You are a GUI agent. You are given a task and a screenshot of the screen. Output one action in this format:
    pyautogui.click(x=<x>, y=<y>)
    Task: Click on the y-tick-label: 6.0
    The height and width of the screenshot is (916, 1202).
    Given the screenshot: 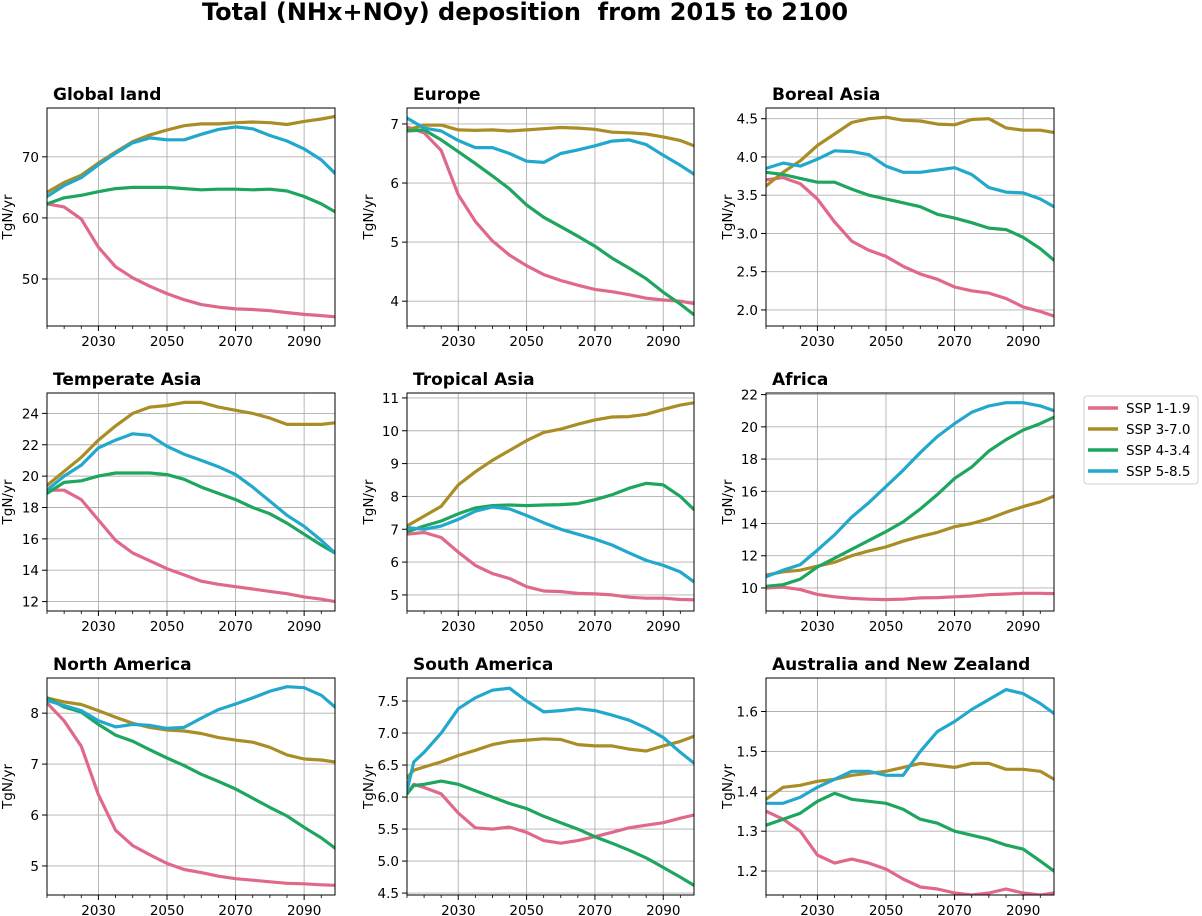 What is the action you would take?
    pyautogui.click(x=388, y=798)
    